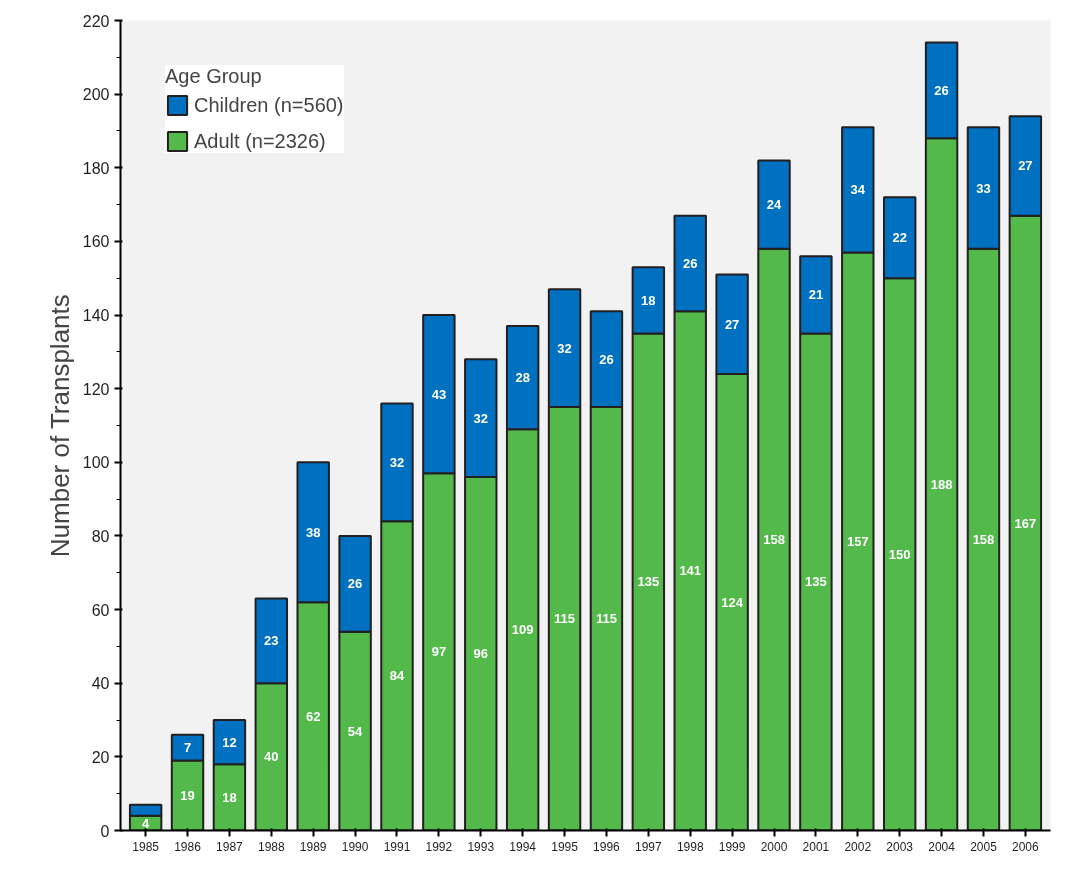 This screenshot has width=1071, height=878. I want to click on data-label: 97, so click(439, 652).